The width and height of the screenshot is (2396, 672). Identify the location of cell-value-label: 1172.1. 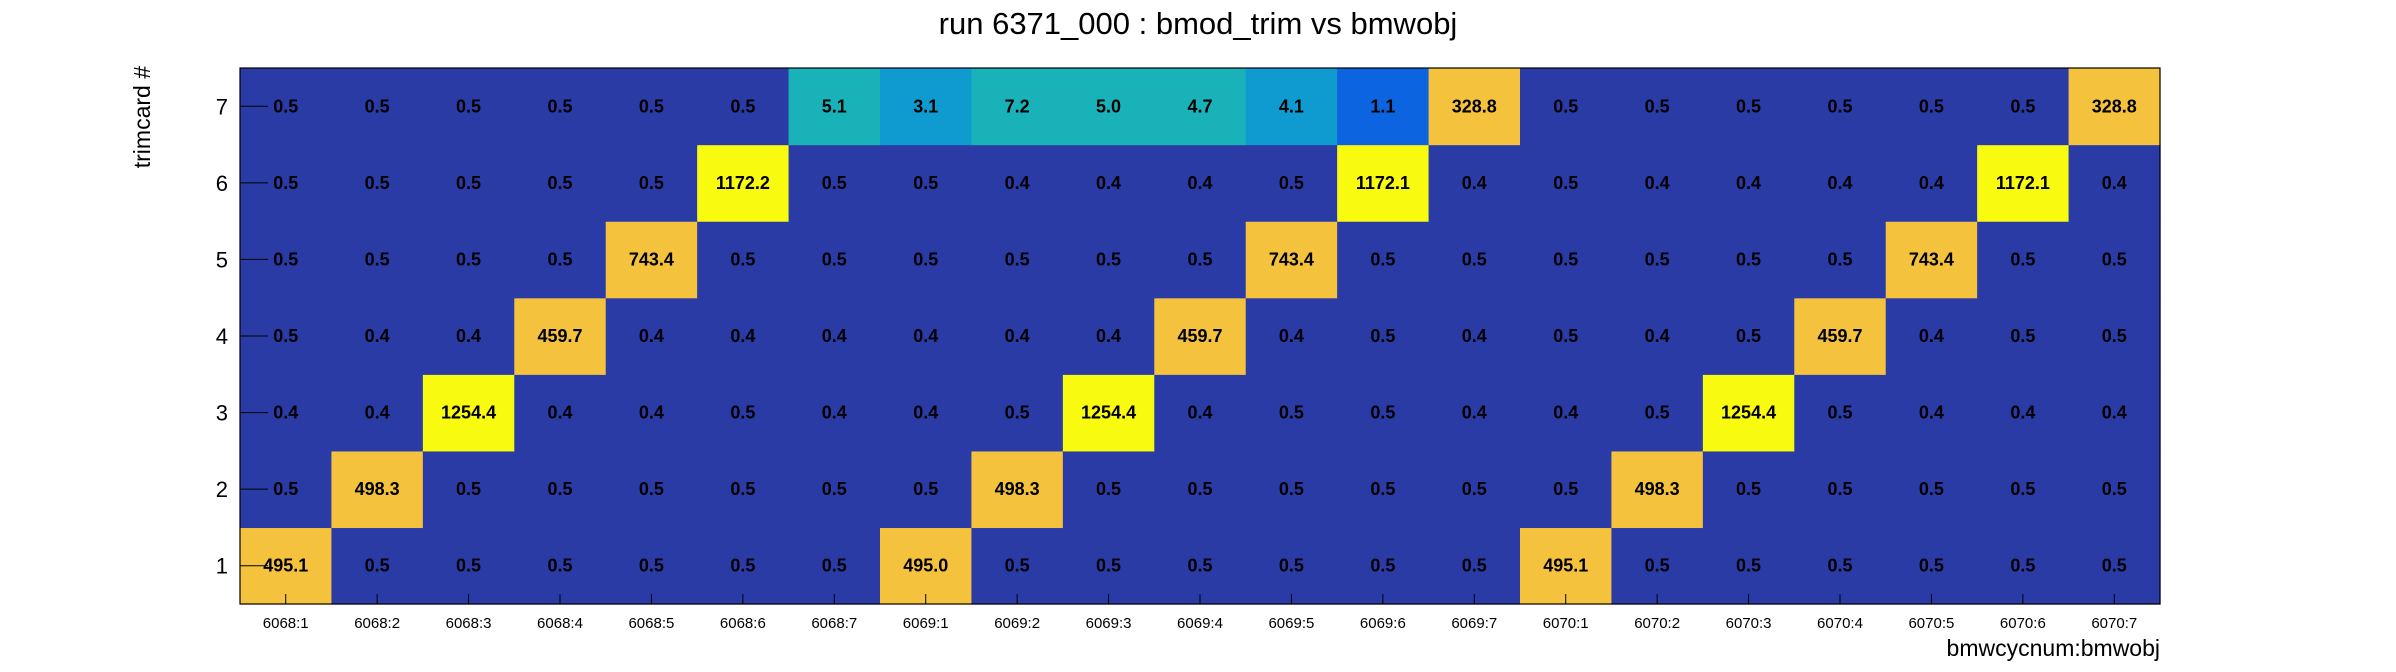
(2023, 183).